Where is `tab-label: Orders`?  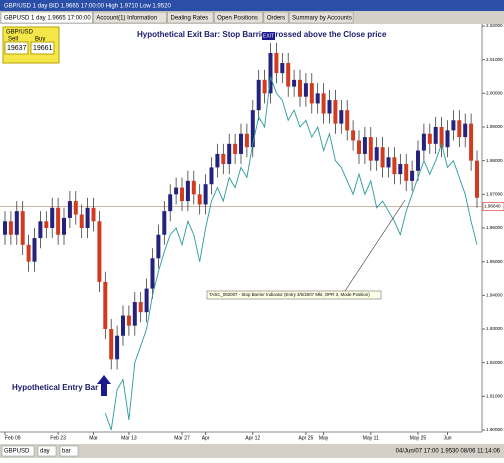
tab-label: Orders is located at coordinates (276, 19).